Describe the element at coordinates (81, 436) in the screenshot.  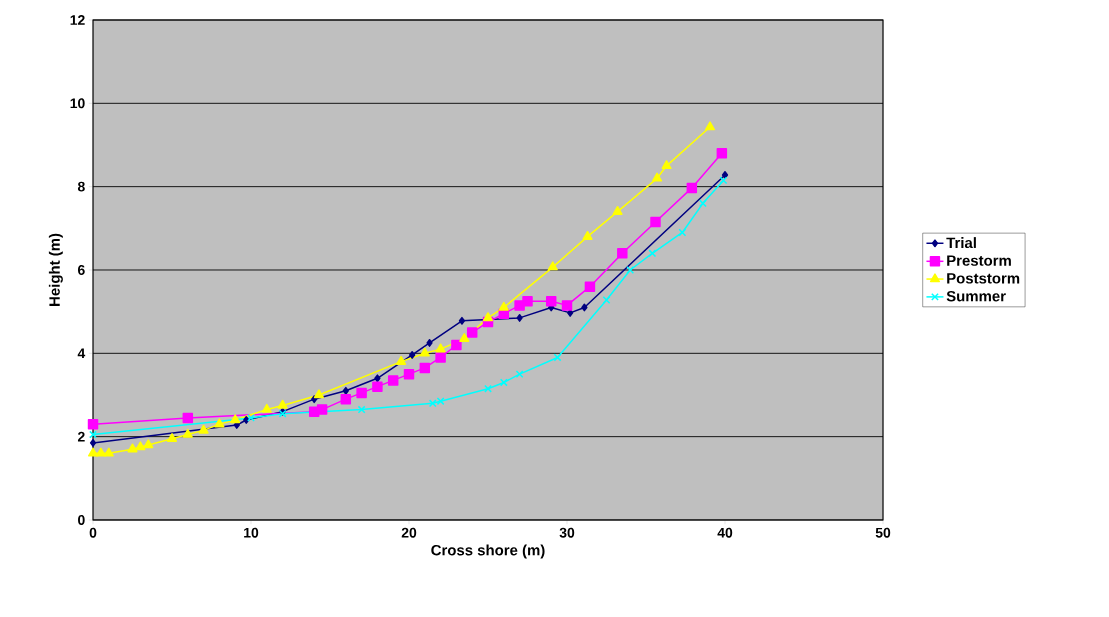
I see `y-tick-label: 2` at that location.